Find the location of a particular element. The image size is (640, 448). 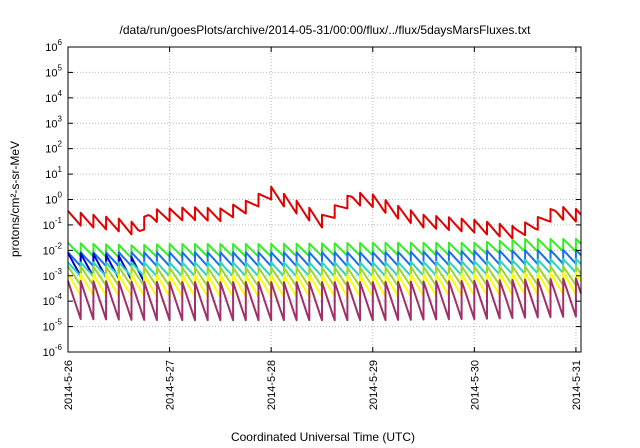

y-tick-label: 10⁻³ is located at coordinates (53, 275).